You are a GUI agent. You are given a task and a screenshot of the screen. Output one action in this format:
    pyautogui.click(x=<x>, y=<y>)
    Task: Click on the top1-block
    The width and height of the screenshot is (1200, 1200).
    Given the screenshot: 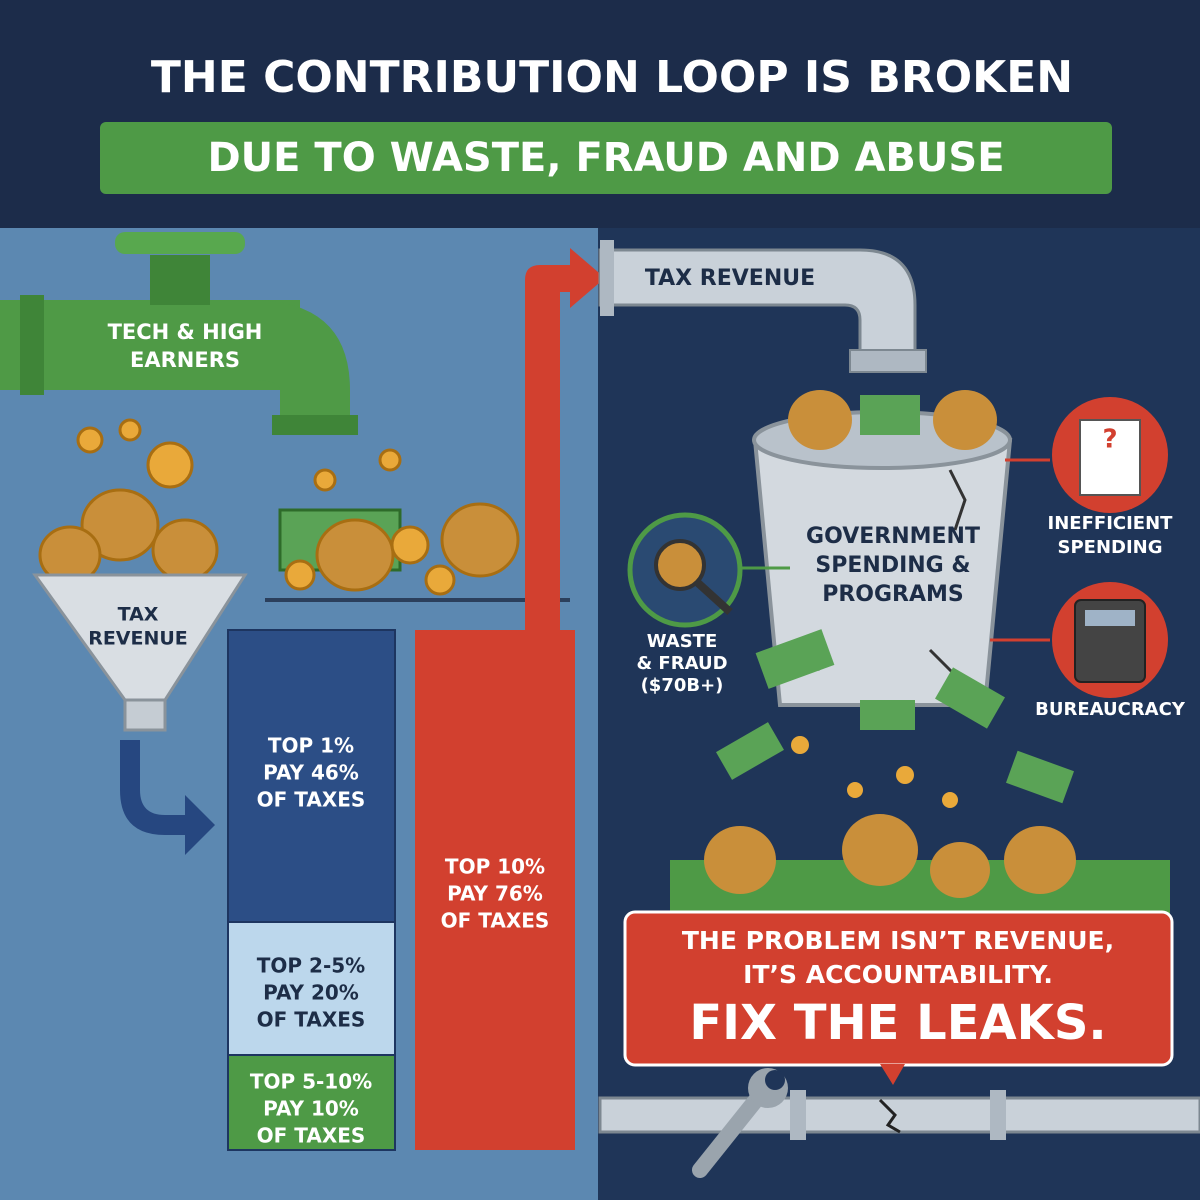 What is the action you would take?
    pyautogui.click(x=311, y=776)
    